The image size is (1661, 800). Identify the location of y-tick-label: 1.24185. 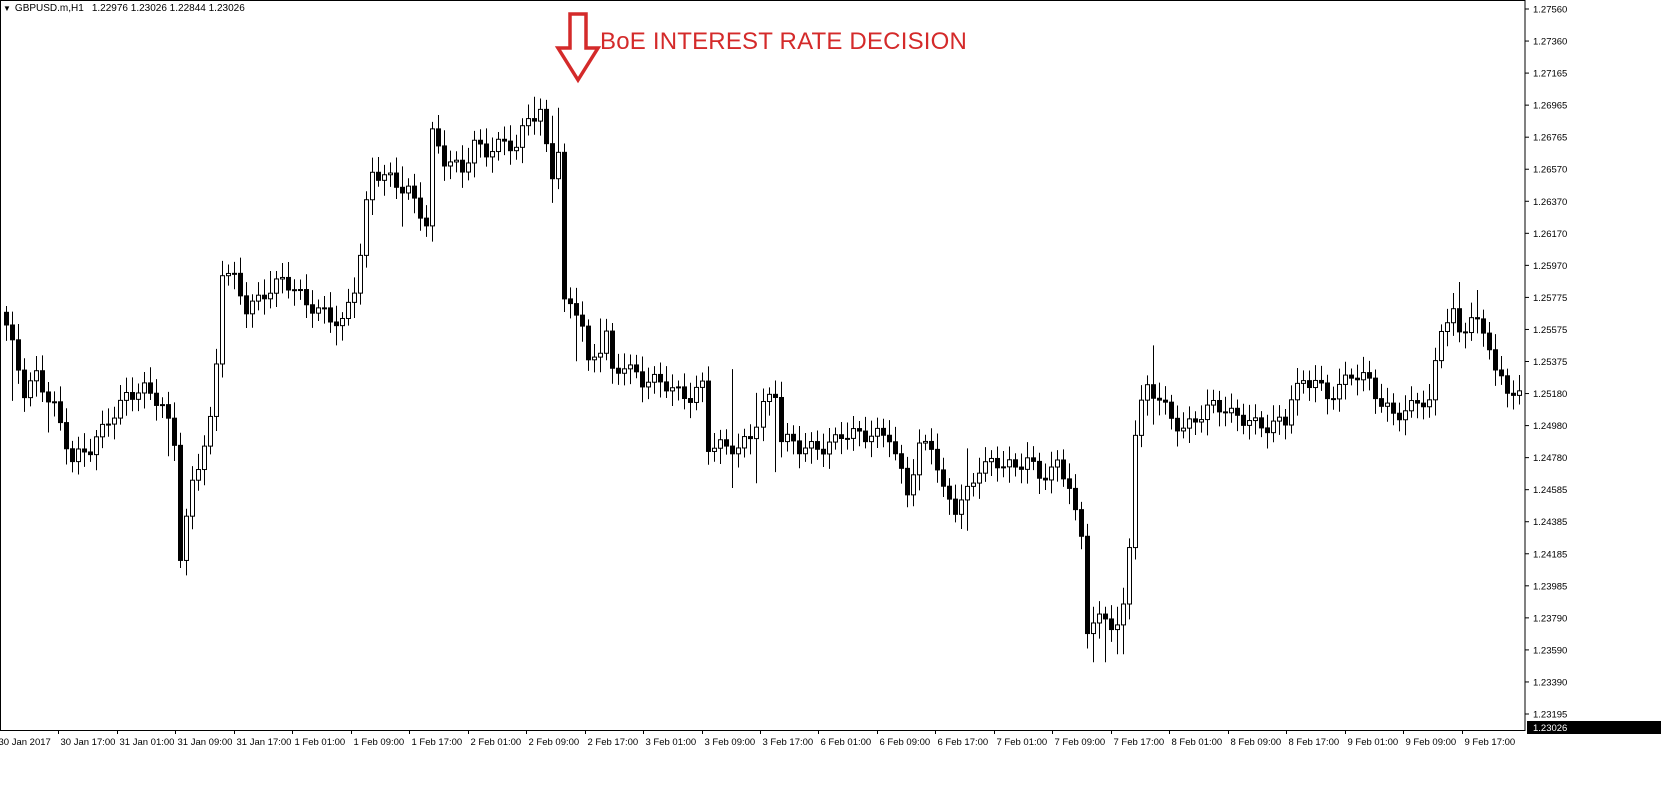
(1550, 554).